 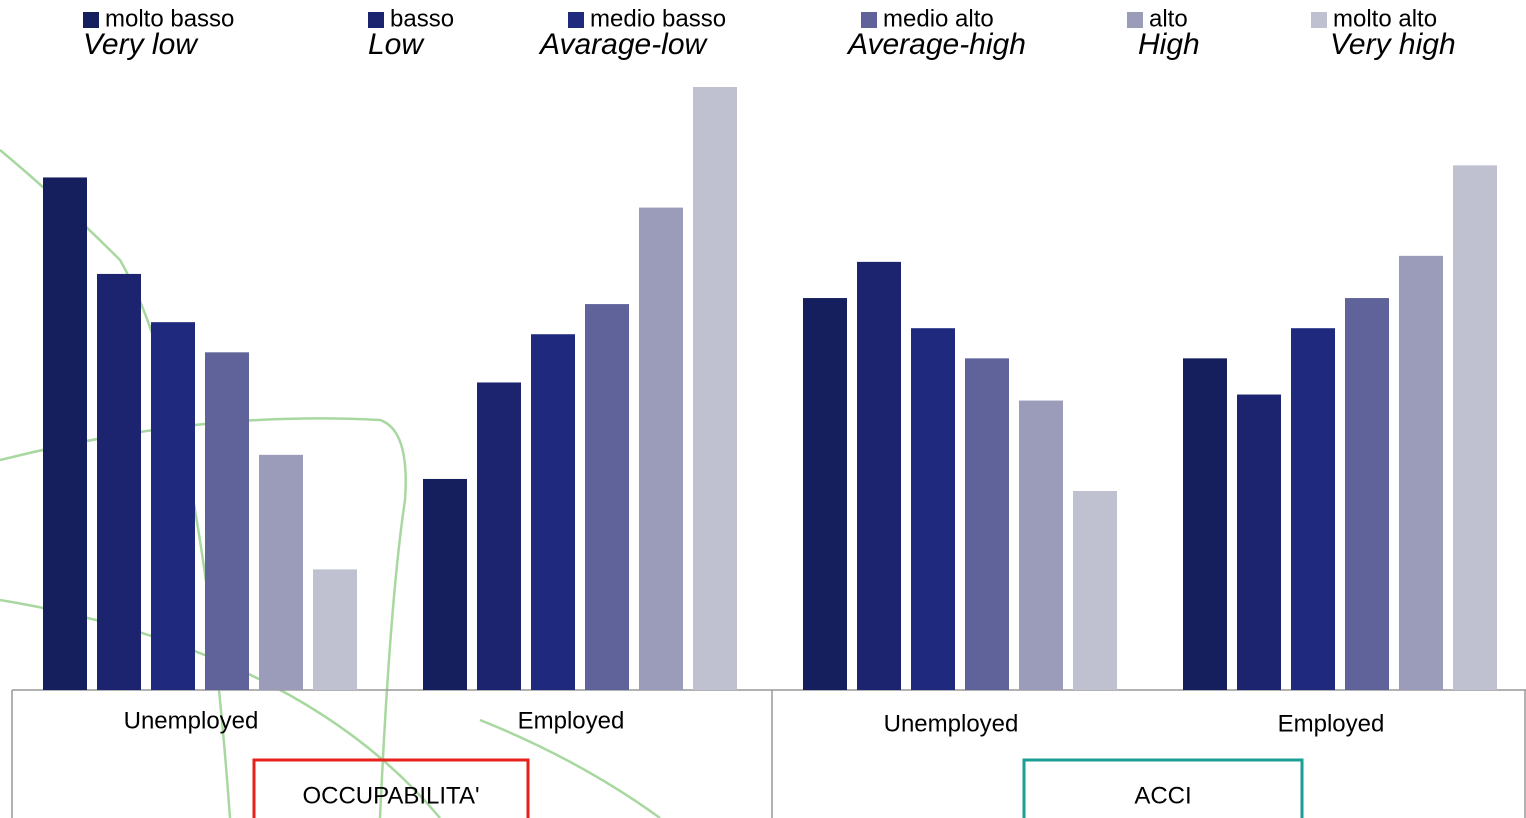 I want to click on legend-label: medio basso, so click(x=658, y=18).